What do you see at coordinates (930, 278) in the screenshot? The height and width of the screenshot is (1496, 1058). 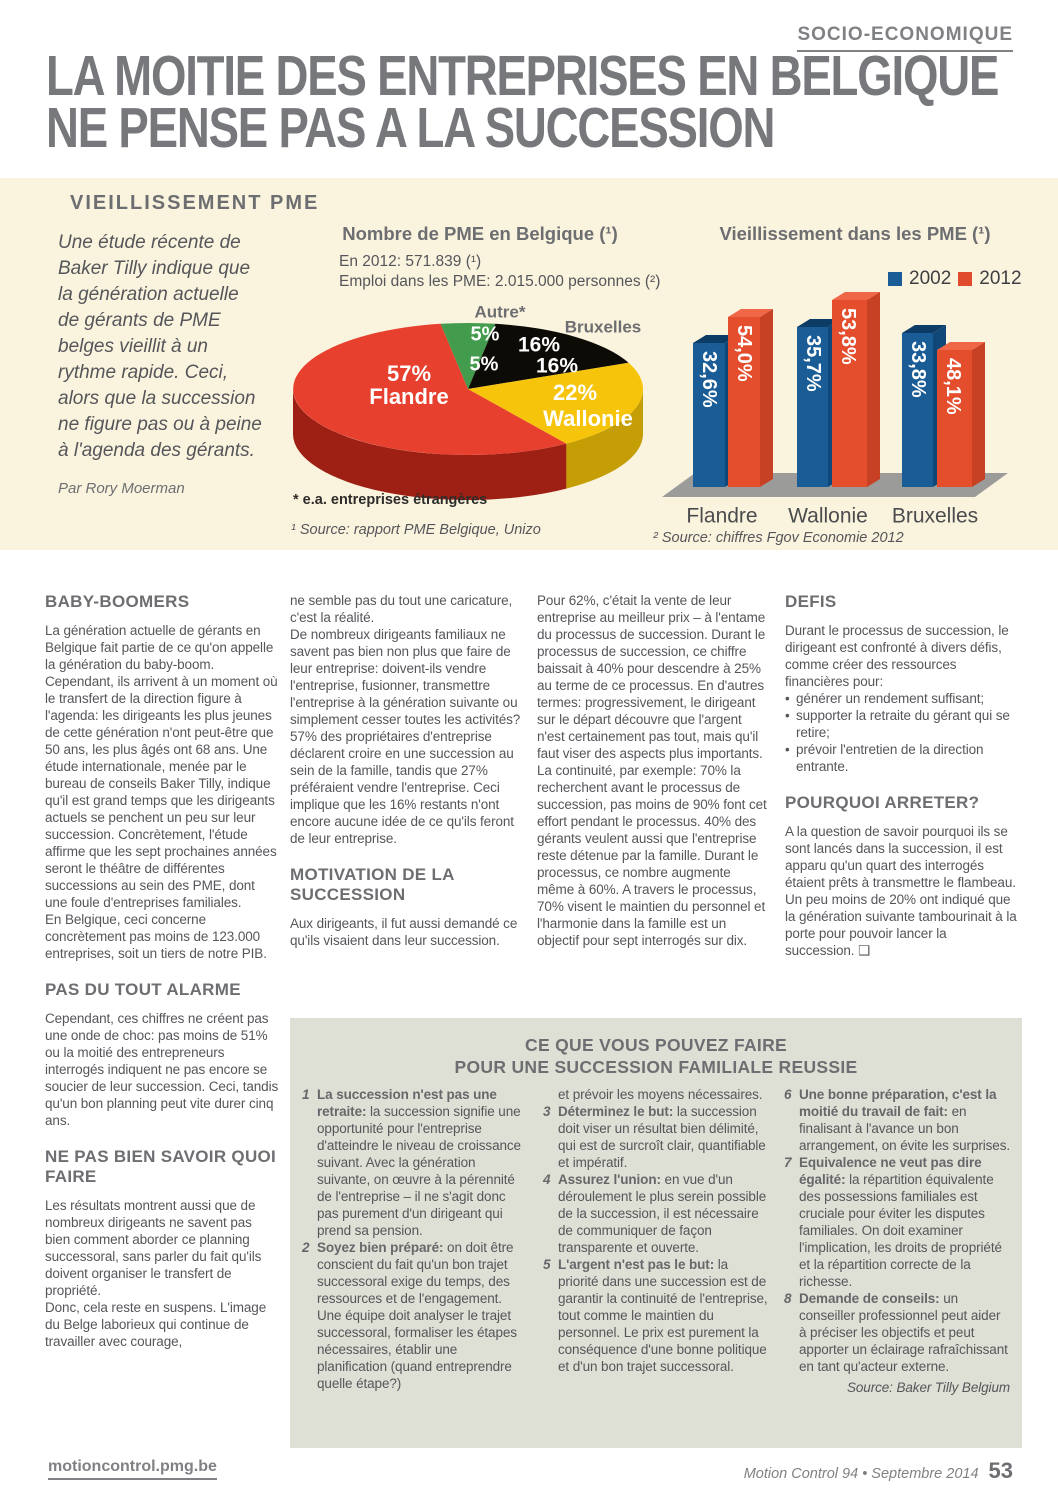 I see `legend-label-2002: 2002` at bounding box center [930, 278].